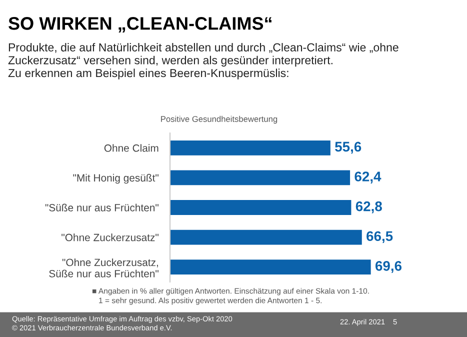 The width and height of the screenshot is (467, 337). What do you see at coordinates (219, 120) in the screenshot?
I see `x-axis-title: Positive Gesundheitsbewertung` at bounding box center [219, 120].